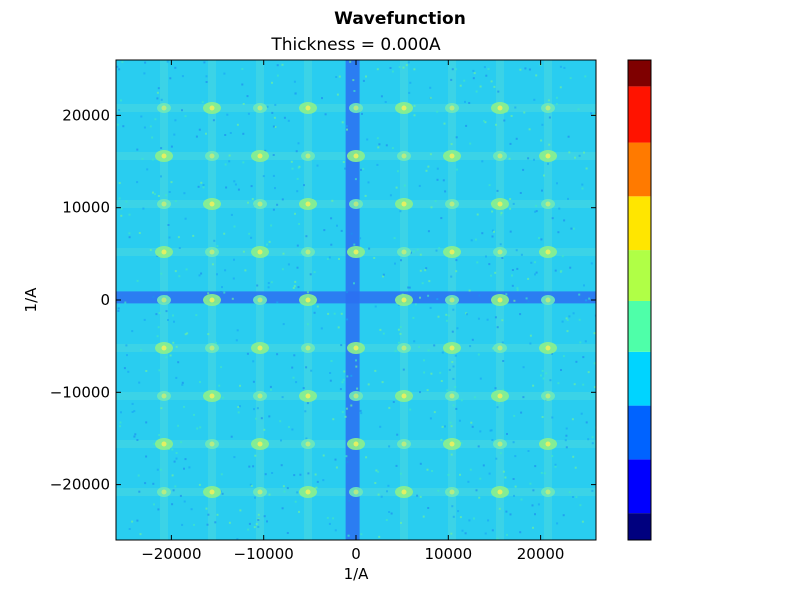 The width and height of the screenshot is (800, 600). I want to click on colorbar-band, so click(639, 378).